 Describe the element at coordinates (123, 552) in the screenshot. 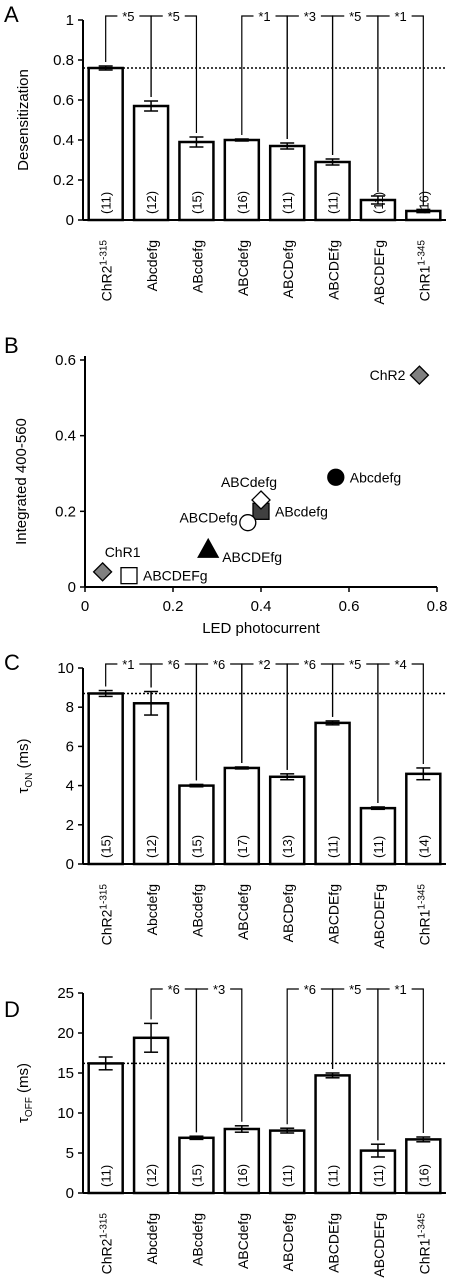

I see `scatter-point-label: ChR1` at that location.